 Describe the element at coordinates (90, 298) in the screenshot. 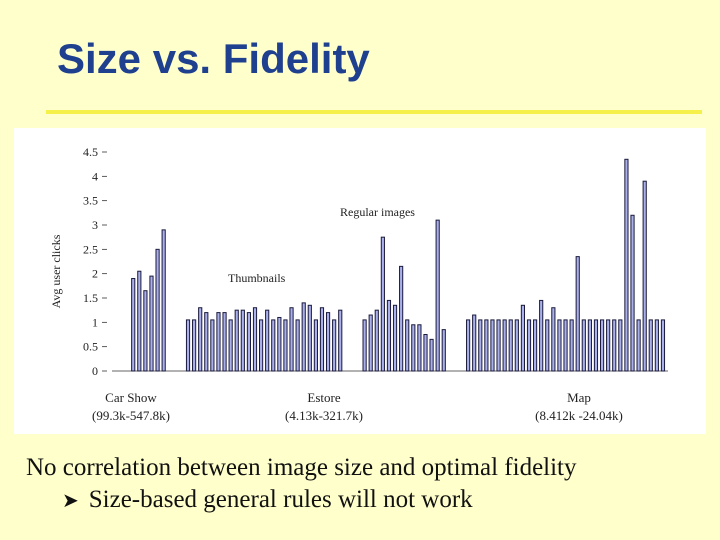

I see `y-tick-label: 1.5` at that location.